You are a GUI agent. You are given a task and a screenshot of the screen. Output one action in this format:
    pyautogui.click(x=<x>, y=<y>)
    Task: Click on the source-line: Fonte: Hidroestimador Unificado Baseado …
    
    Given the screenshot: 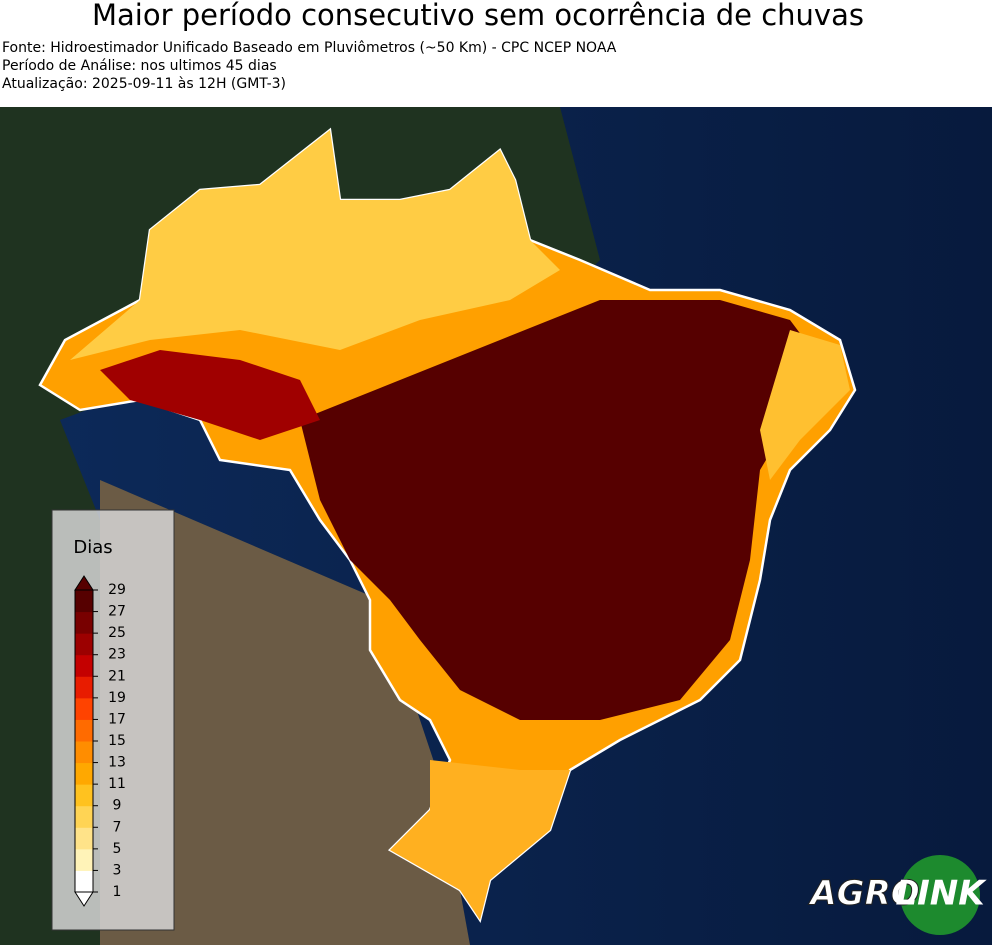 What is the action you would take?
    pyautogui.click(x=309, y=48)
    